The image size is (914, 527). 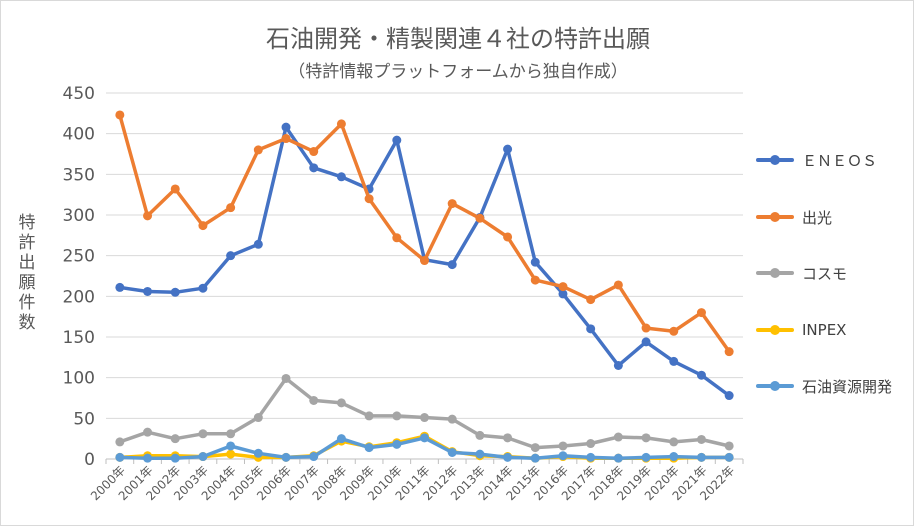 What do you see at coordinates (801, 330) in the screenshot?
I see `legend-item: INPEX` at bounding box center [801, 330].